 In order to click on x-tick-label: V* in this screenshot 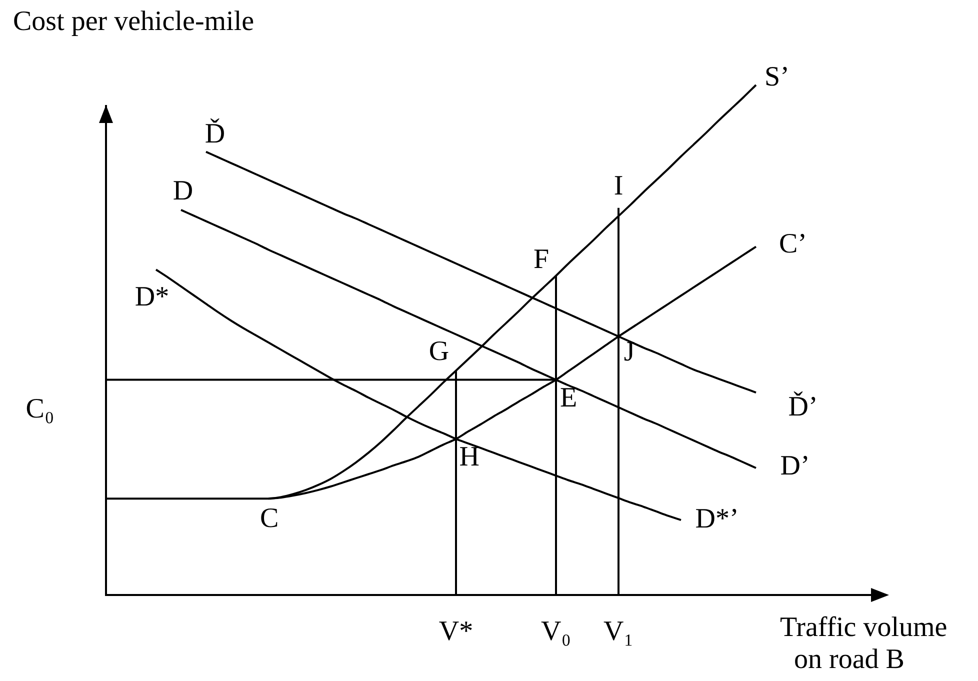, I will do `click(456, 632)`.